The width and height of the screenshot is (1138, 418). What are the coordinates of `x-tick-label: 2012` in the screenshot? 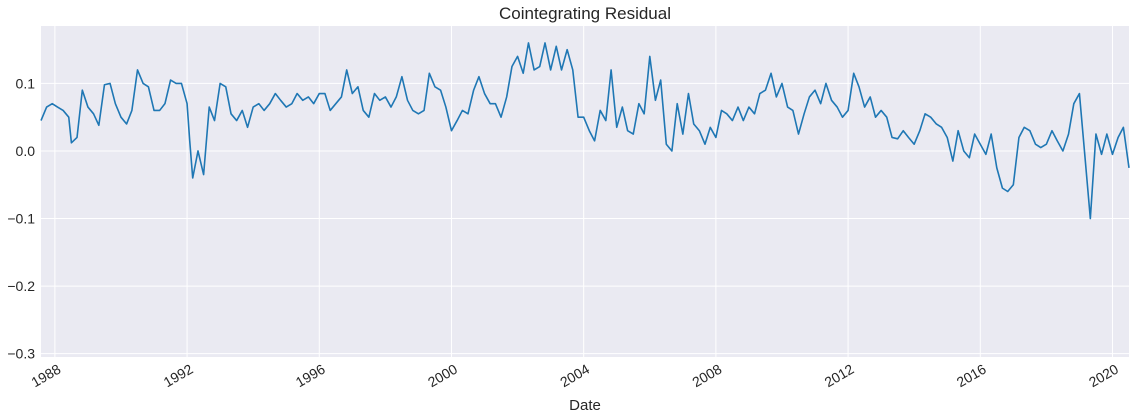 It's located at (839, 376).